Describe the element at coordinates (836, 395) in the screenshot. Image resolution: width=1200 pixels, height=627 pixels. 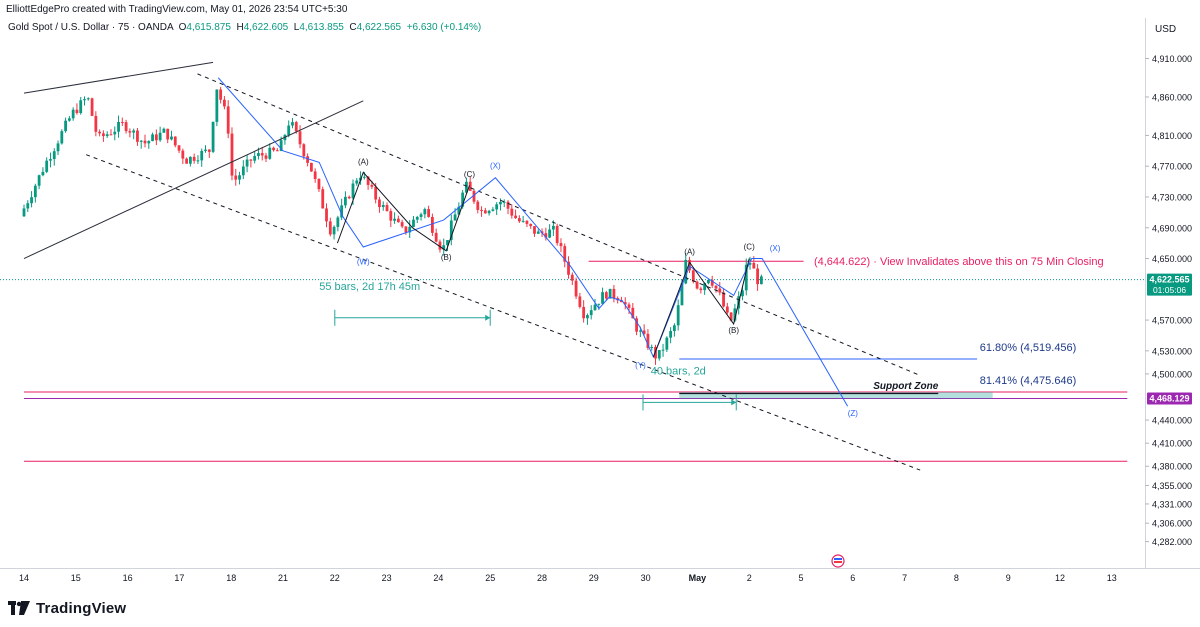
I see `support-zone-box` at that location.